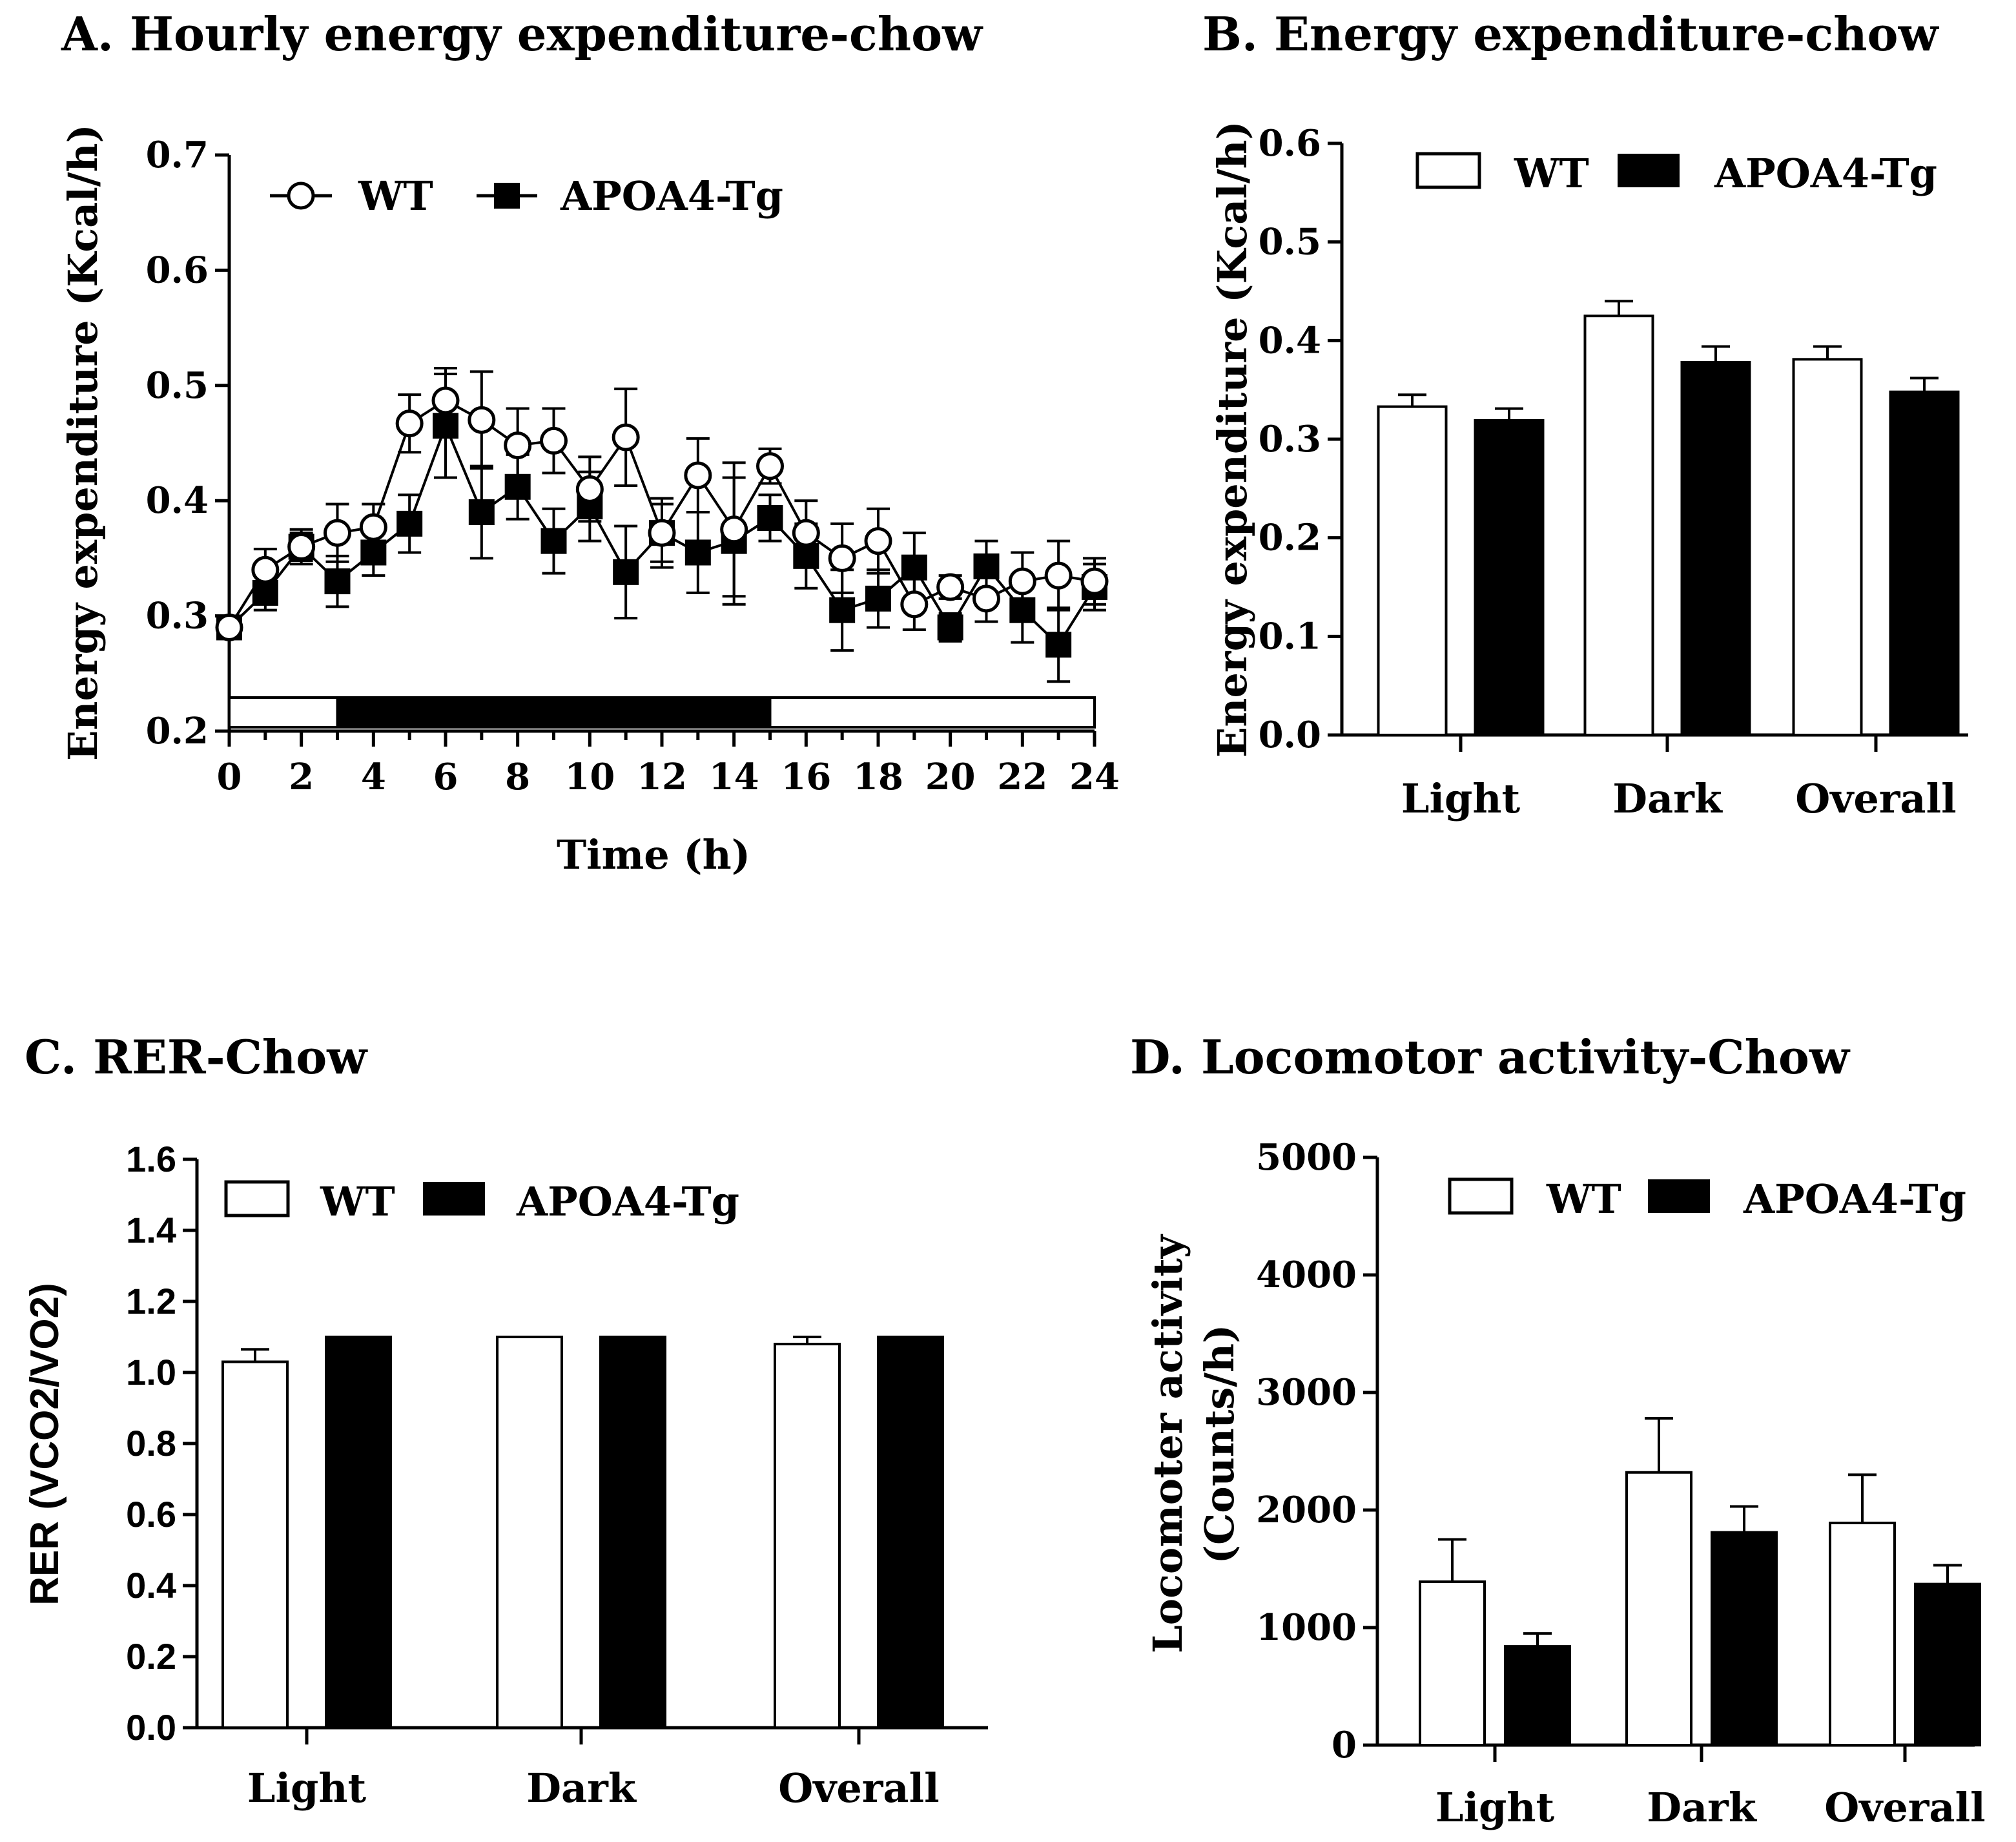 This screenshot has width=2016, height=1842. What do you see at coordinates (878, 777) in the screenshot?
I see `x-tick-label: 18` at bounding box center [878, 777].